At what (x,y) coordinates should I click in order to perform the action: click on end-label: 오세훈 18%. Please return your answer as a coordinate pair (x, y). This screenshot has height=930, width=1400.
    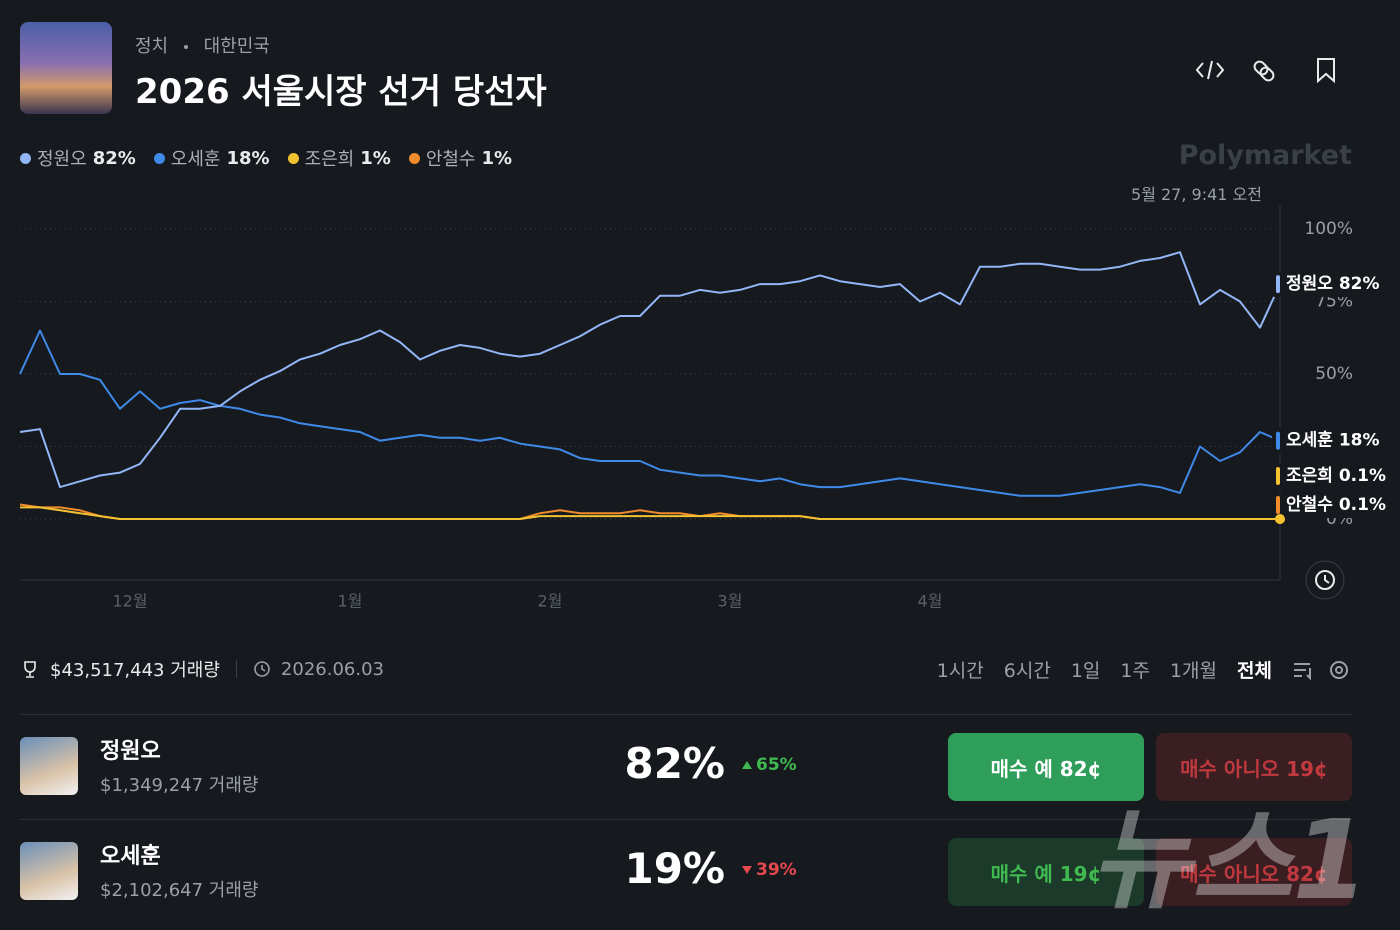
    Looking at the image, I should click on (1327, 440).